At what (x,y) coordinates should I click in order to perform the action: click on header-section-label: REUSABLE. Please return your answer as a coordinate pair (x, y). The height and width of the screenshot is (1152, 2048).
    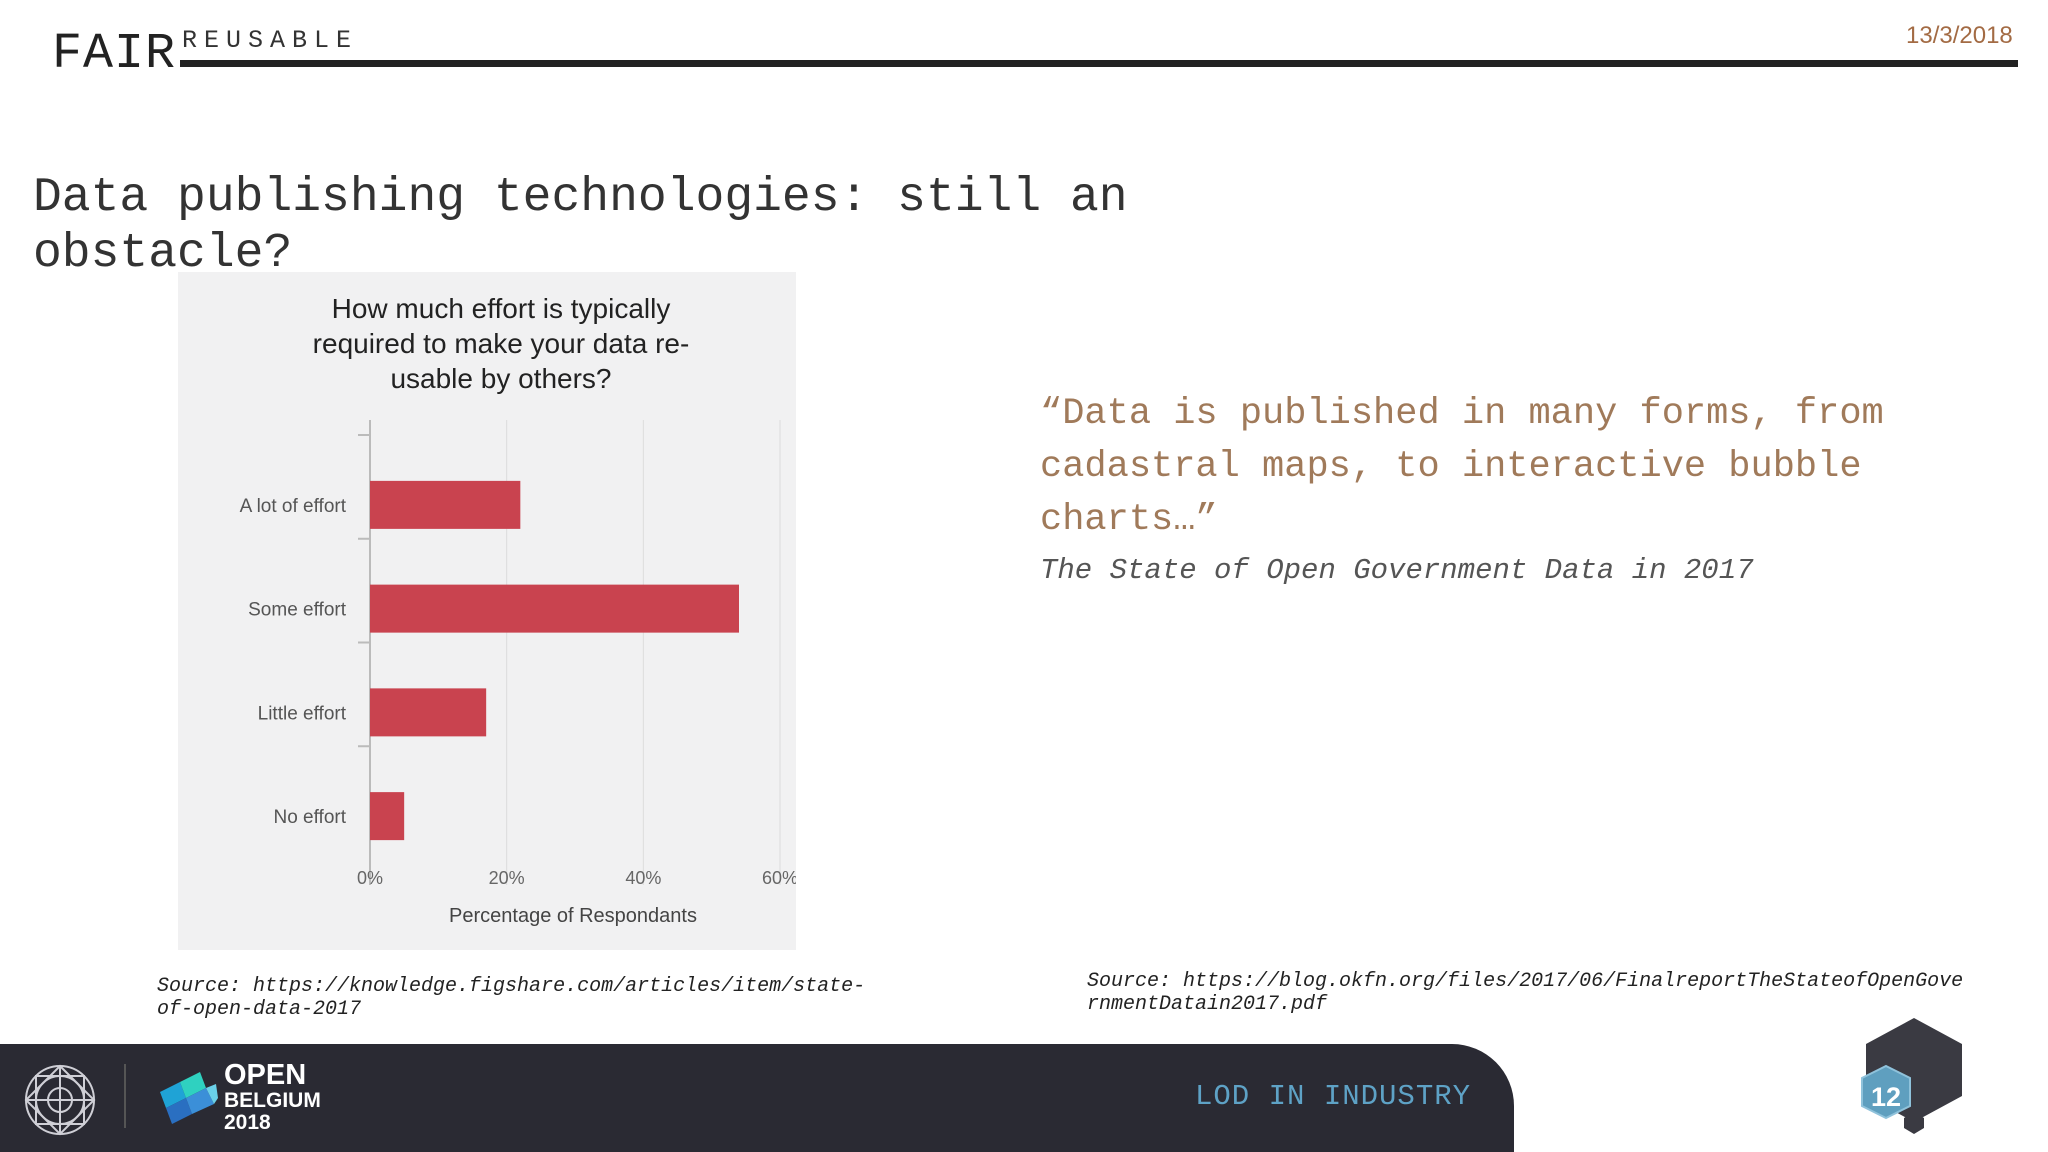
    Looking at the image, I should click on (270, 40).